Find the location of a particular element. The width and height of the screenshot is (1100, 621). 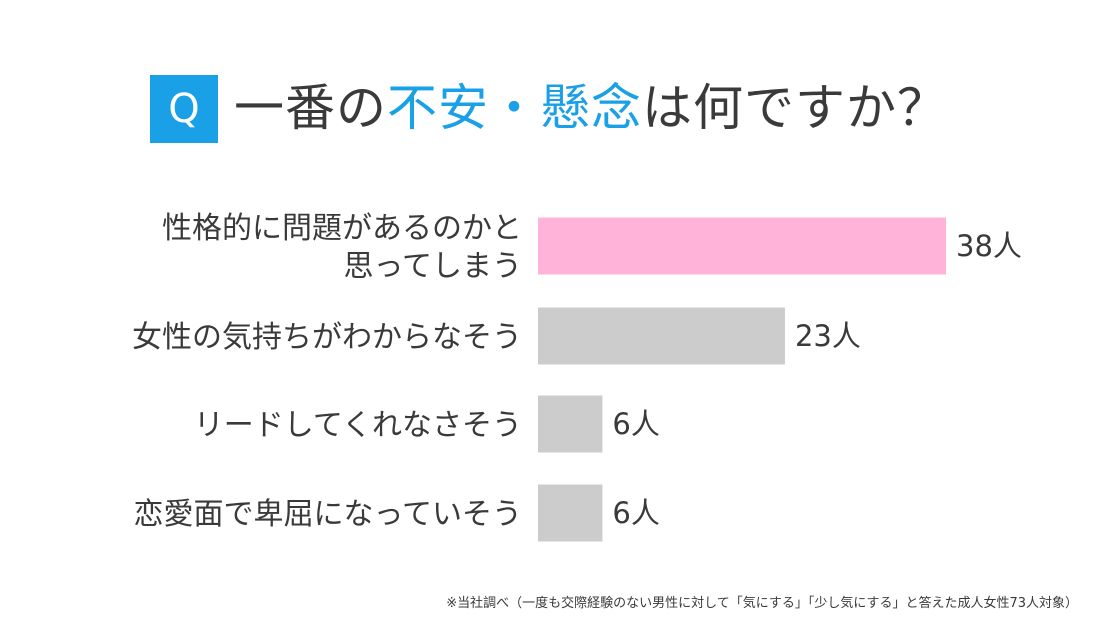

category-label: 女性の気持ちがわからなそう is located at coordinates (327, 337).